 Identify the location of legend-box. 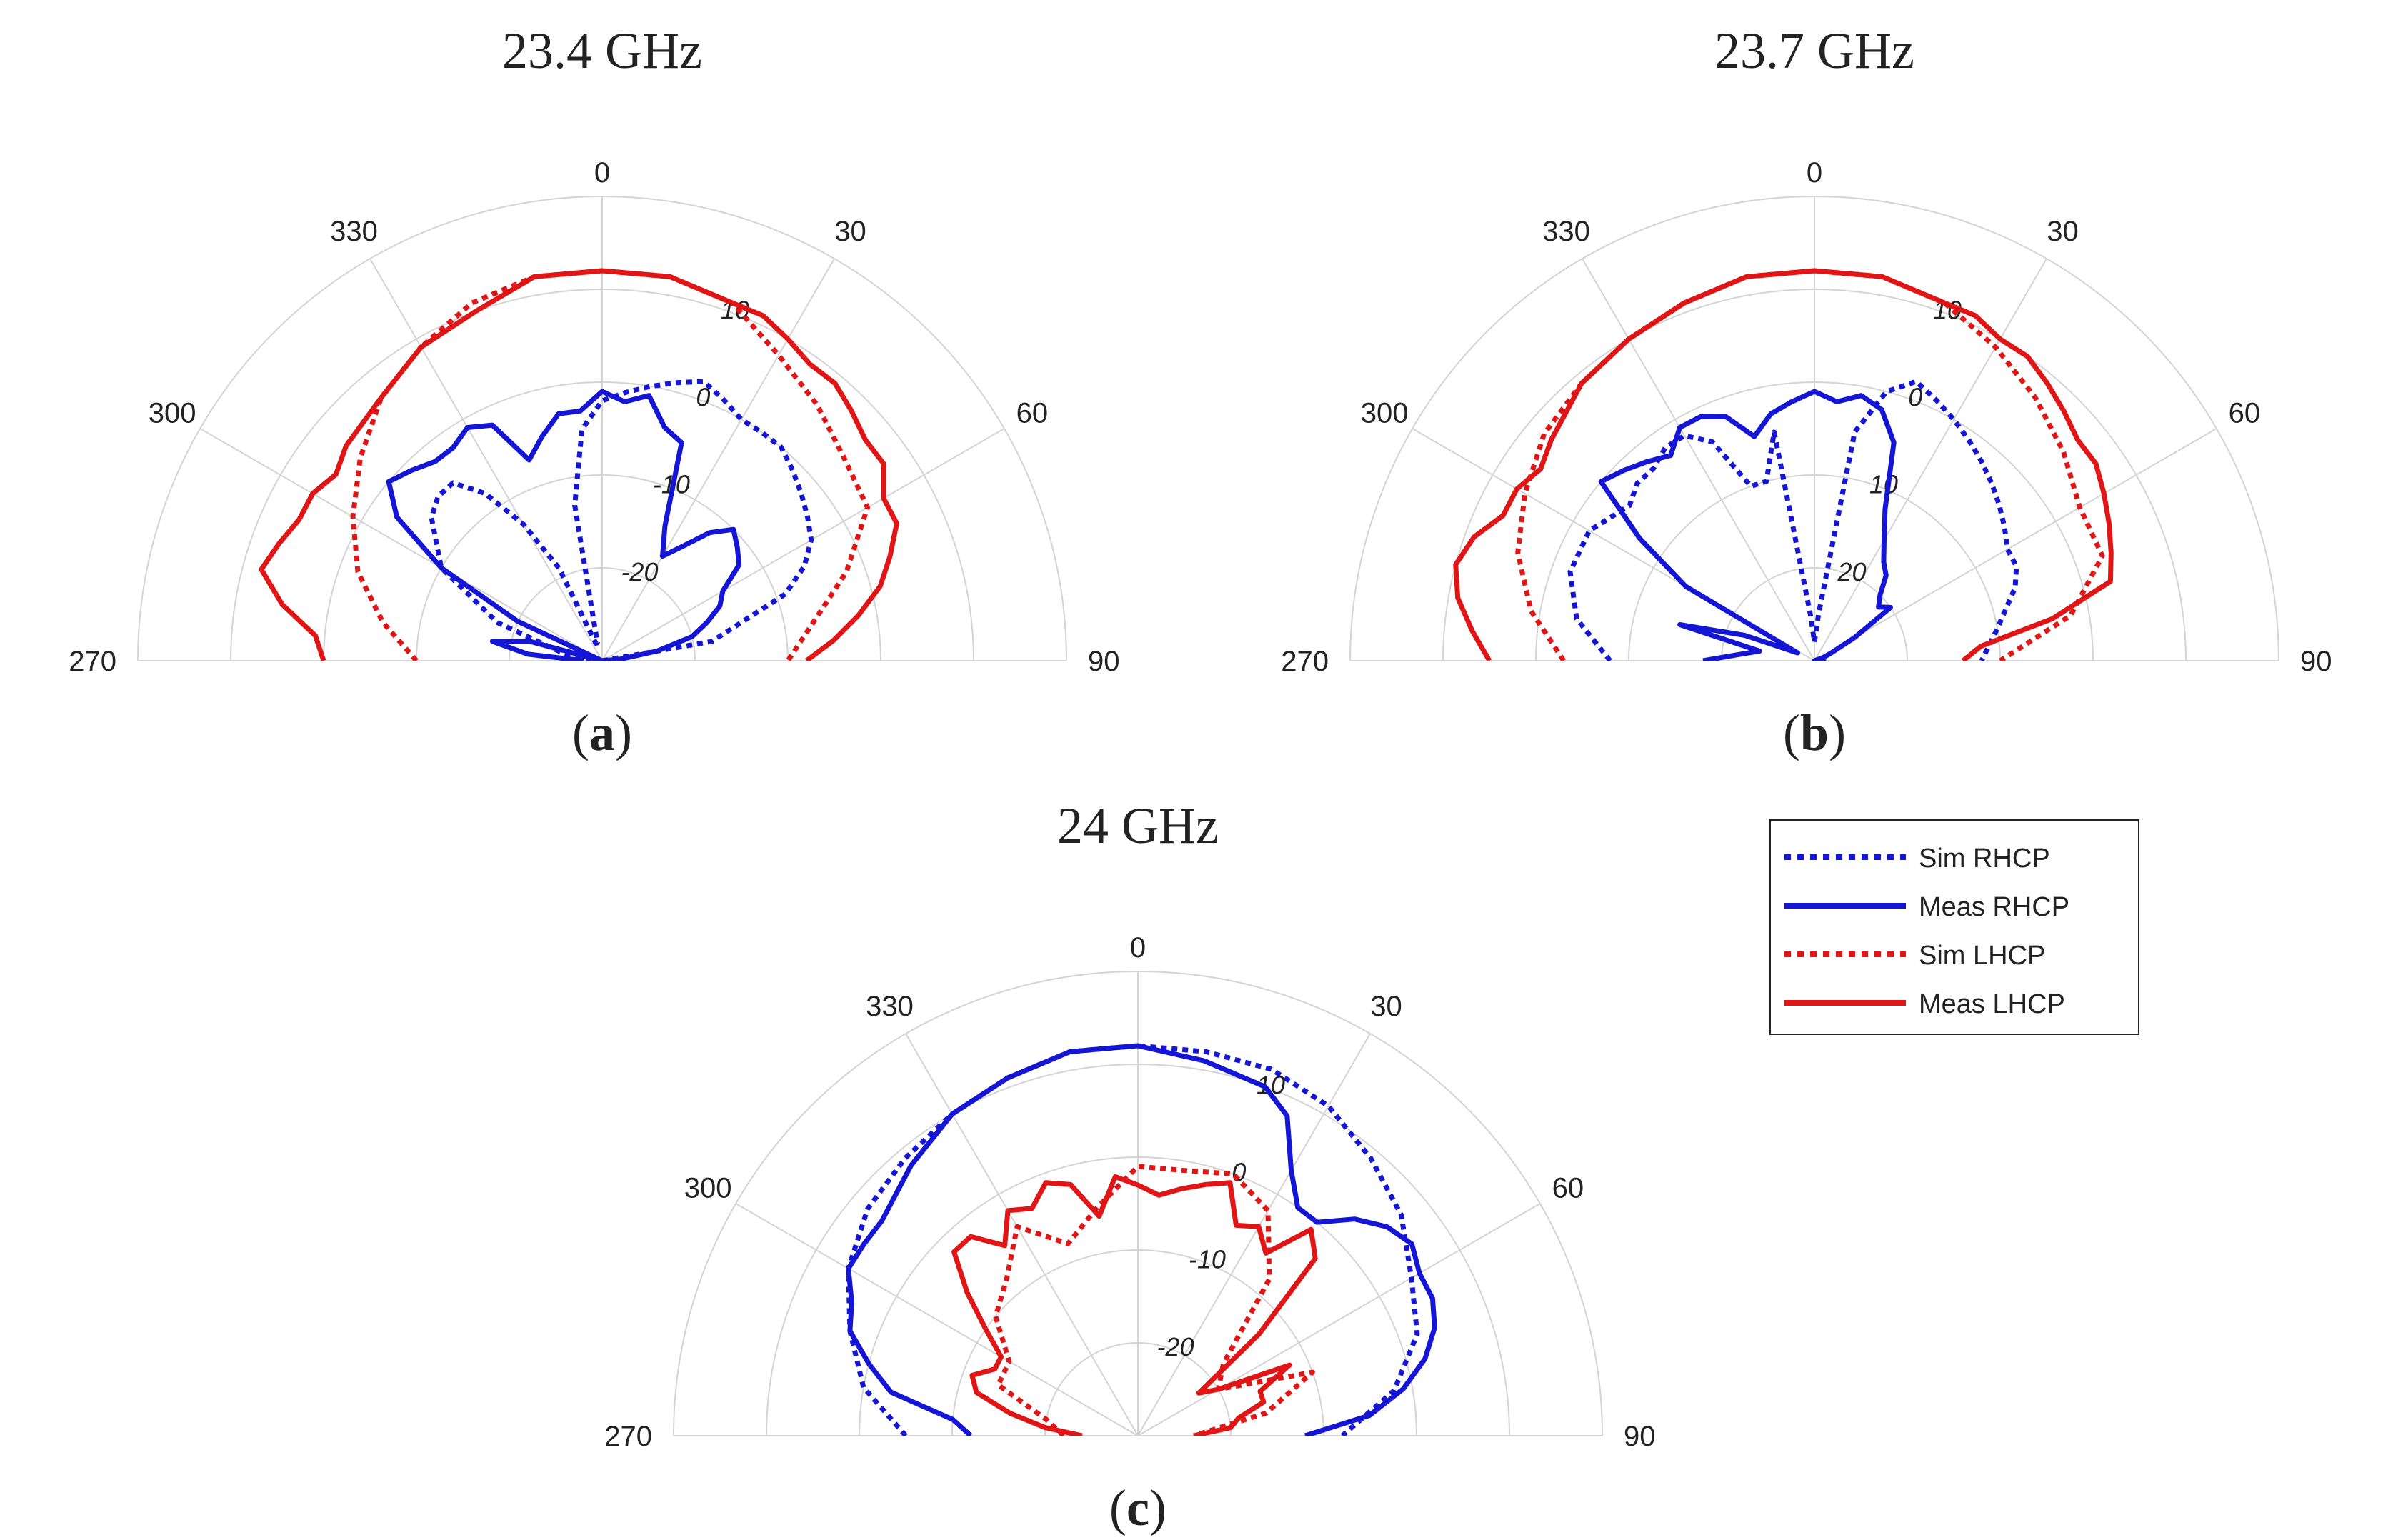
(1954, 927).